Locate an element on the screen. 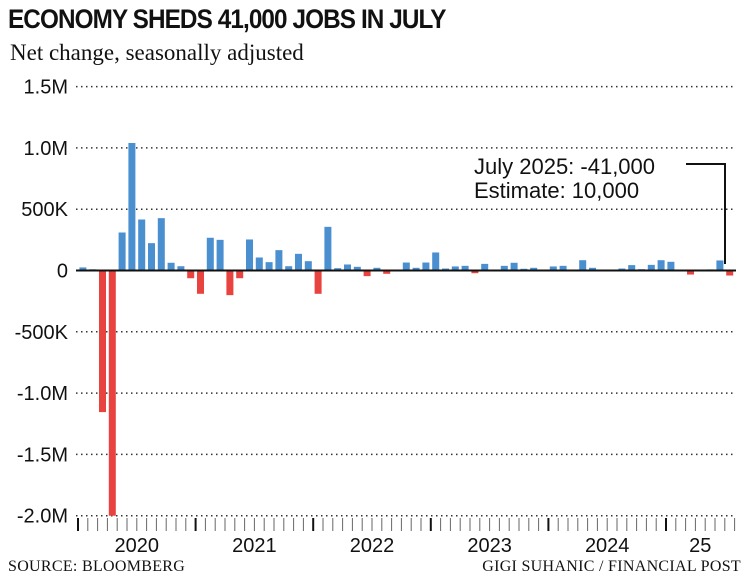 This screenshot has height=580, width=751. annotation: July 2025: -41,000 Estimate: 10,000 is located at coordinates (600, 209).